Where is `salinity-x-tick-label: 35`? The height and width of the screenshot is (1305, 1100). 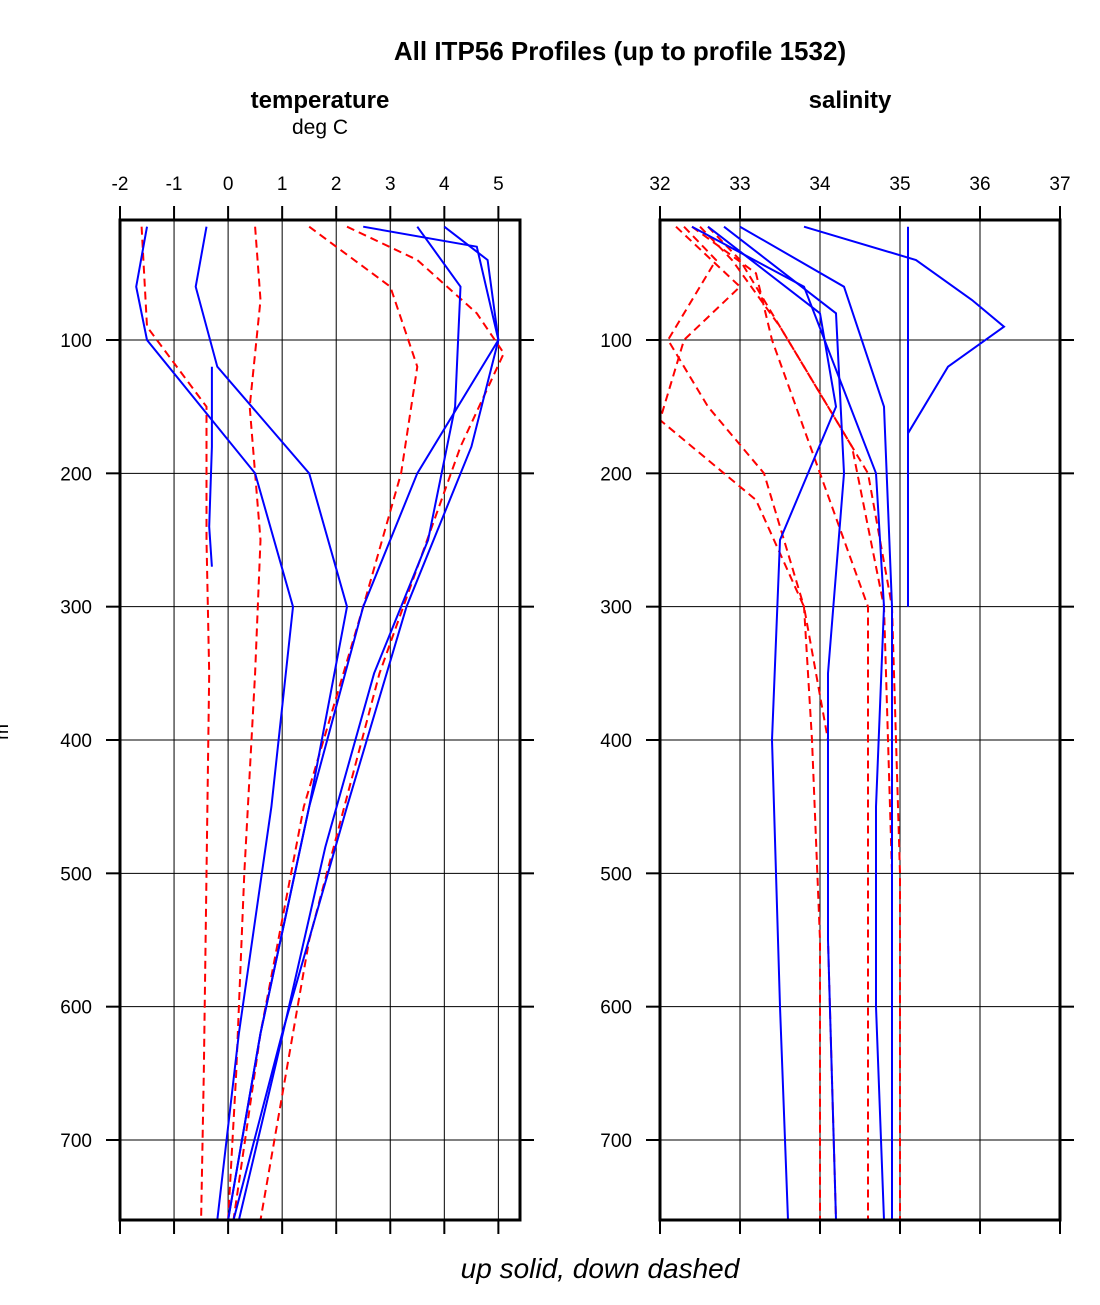 salinity-x-tick-label: 35 is located at coordinates (899, 184).